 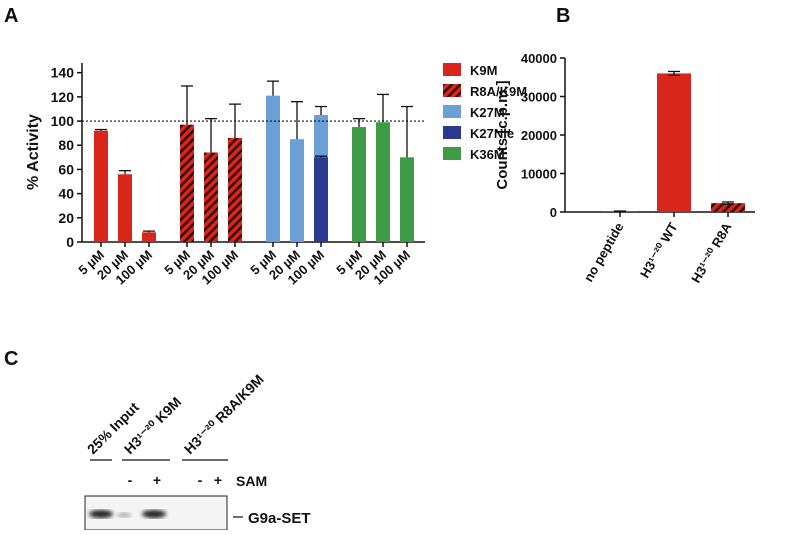 I want to click on y-axis-label: % Activity, so click(x=33, y=152).